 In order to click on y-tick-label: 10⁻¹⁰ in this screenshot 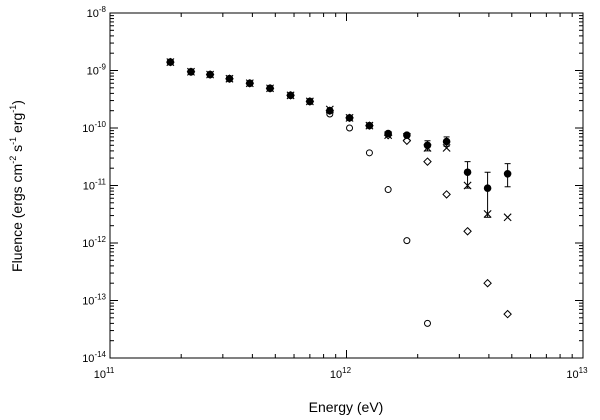, I will do `click(94, 127)`.